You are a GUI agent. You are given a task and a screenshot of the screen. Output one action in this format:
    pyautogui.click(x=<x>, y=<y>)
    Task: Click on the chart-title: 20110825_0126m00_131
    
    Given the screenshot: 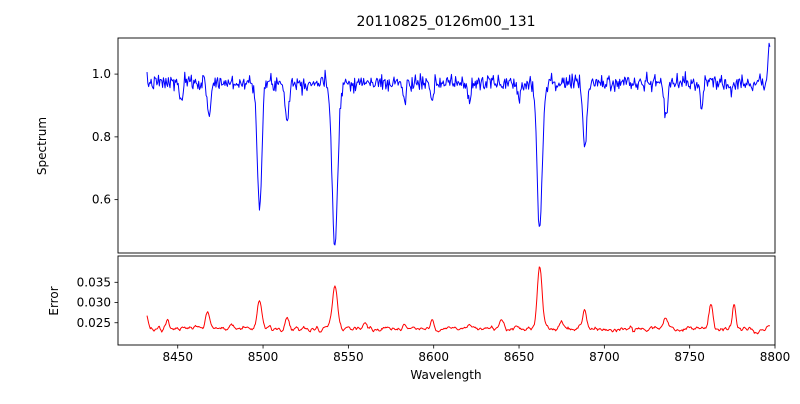 What is the action you would take?
    pyautogui.click(x=445, y=22)
    